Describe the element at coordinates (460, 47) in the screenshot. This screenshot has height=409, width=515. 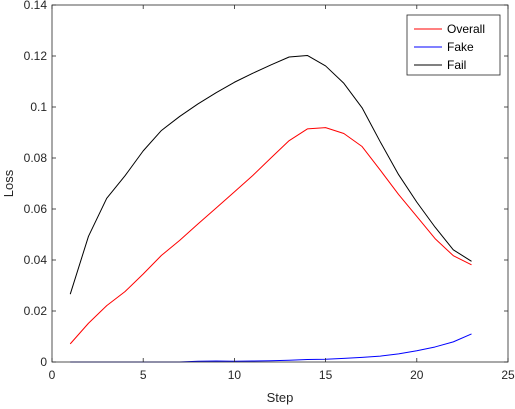
I see `legend-label-fake: Fake` at that location.